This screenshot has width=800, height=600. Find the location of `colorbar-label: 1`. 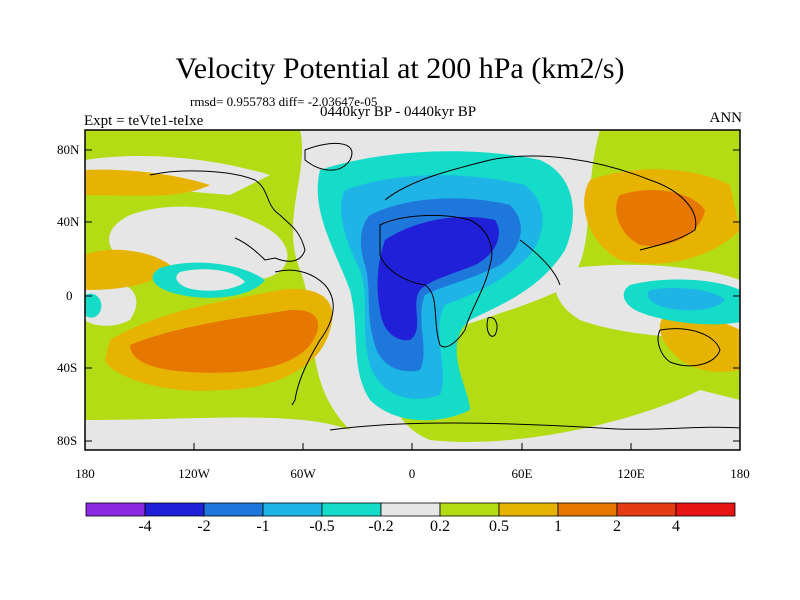

colorbar-label: 1 is located at coordinates (558, 526).